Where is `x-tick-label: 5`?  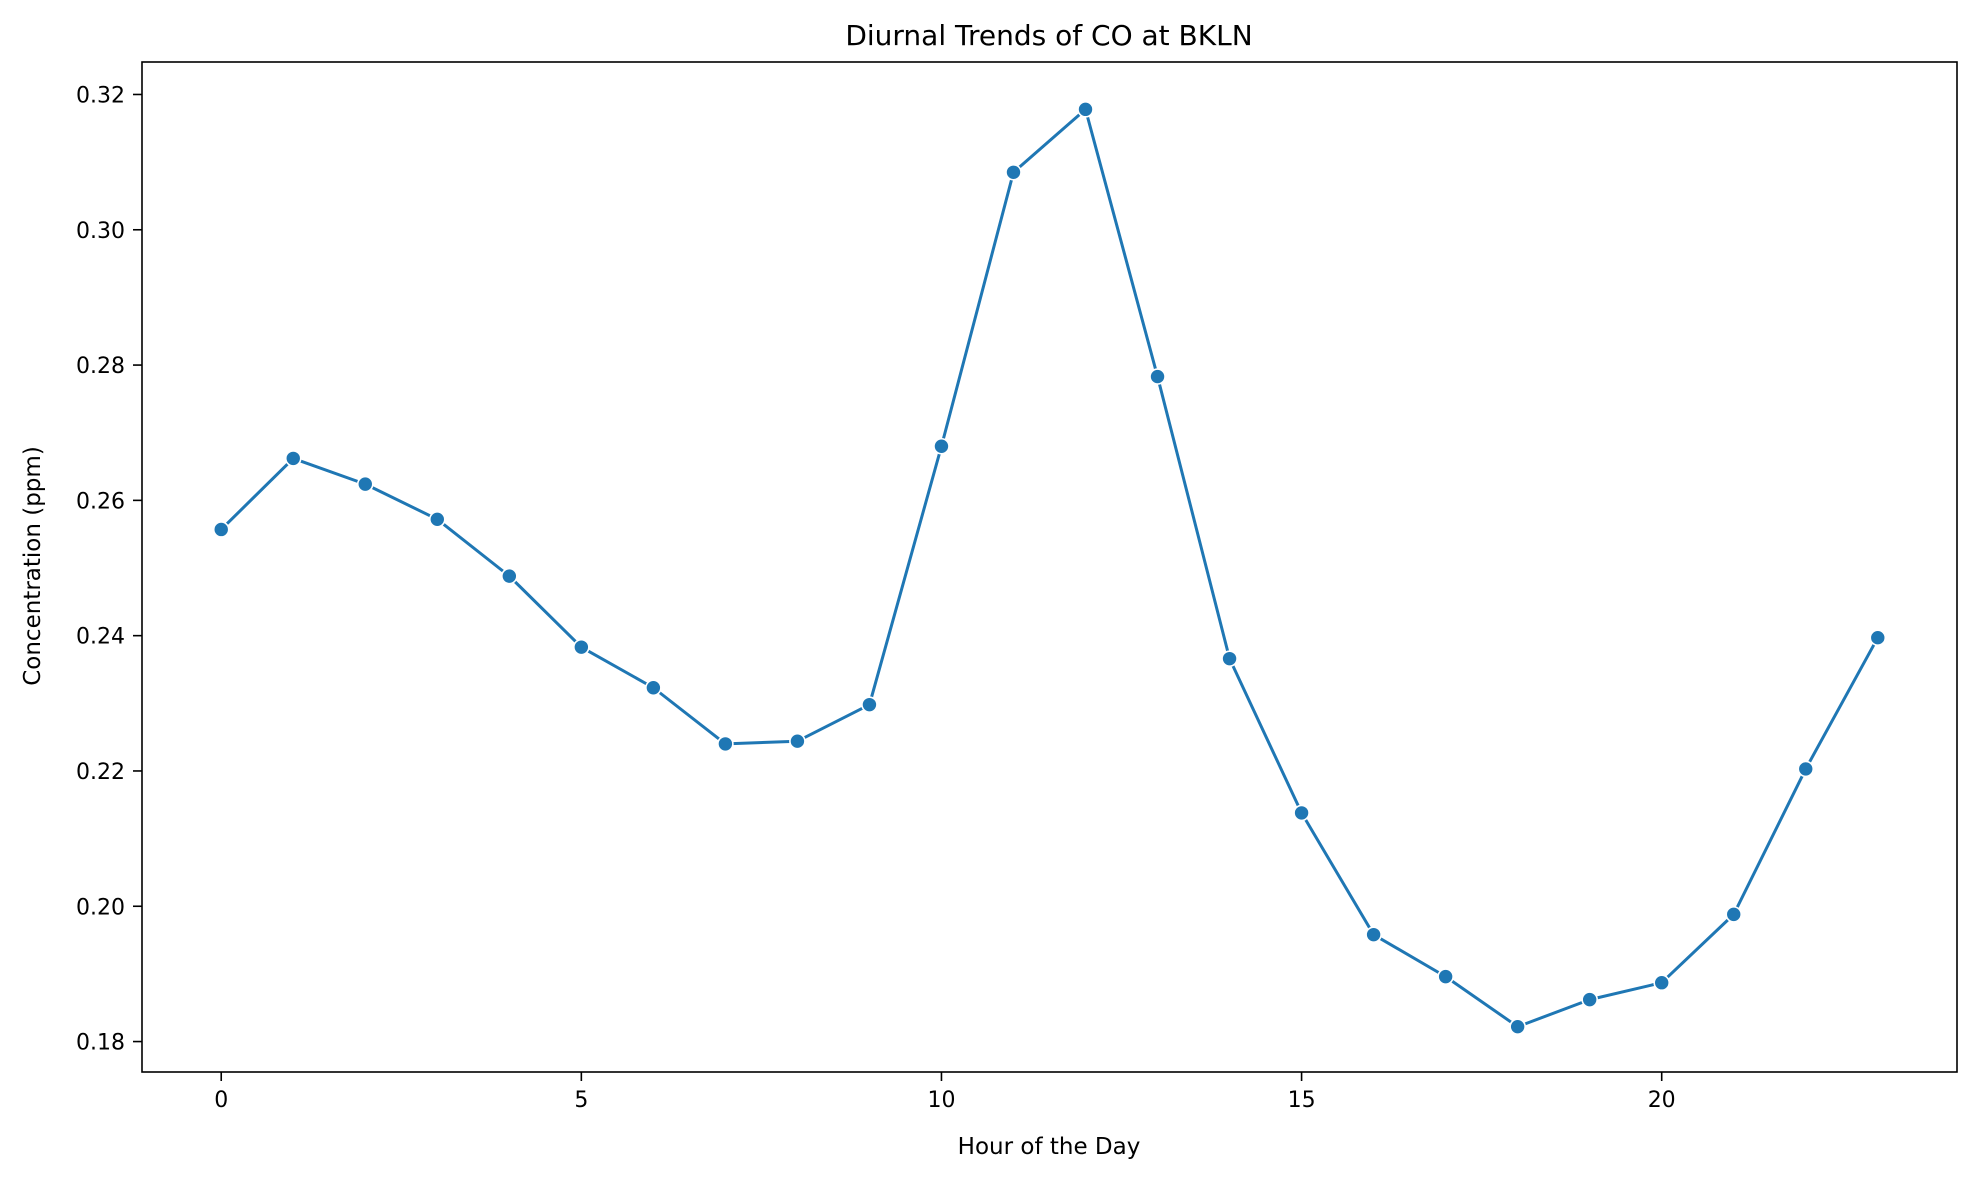
x-tick-label: 5 is located at coordinates (581, 1100).